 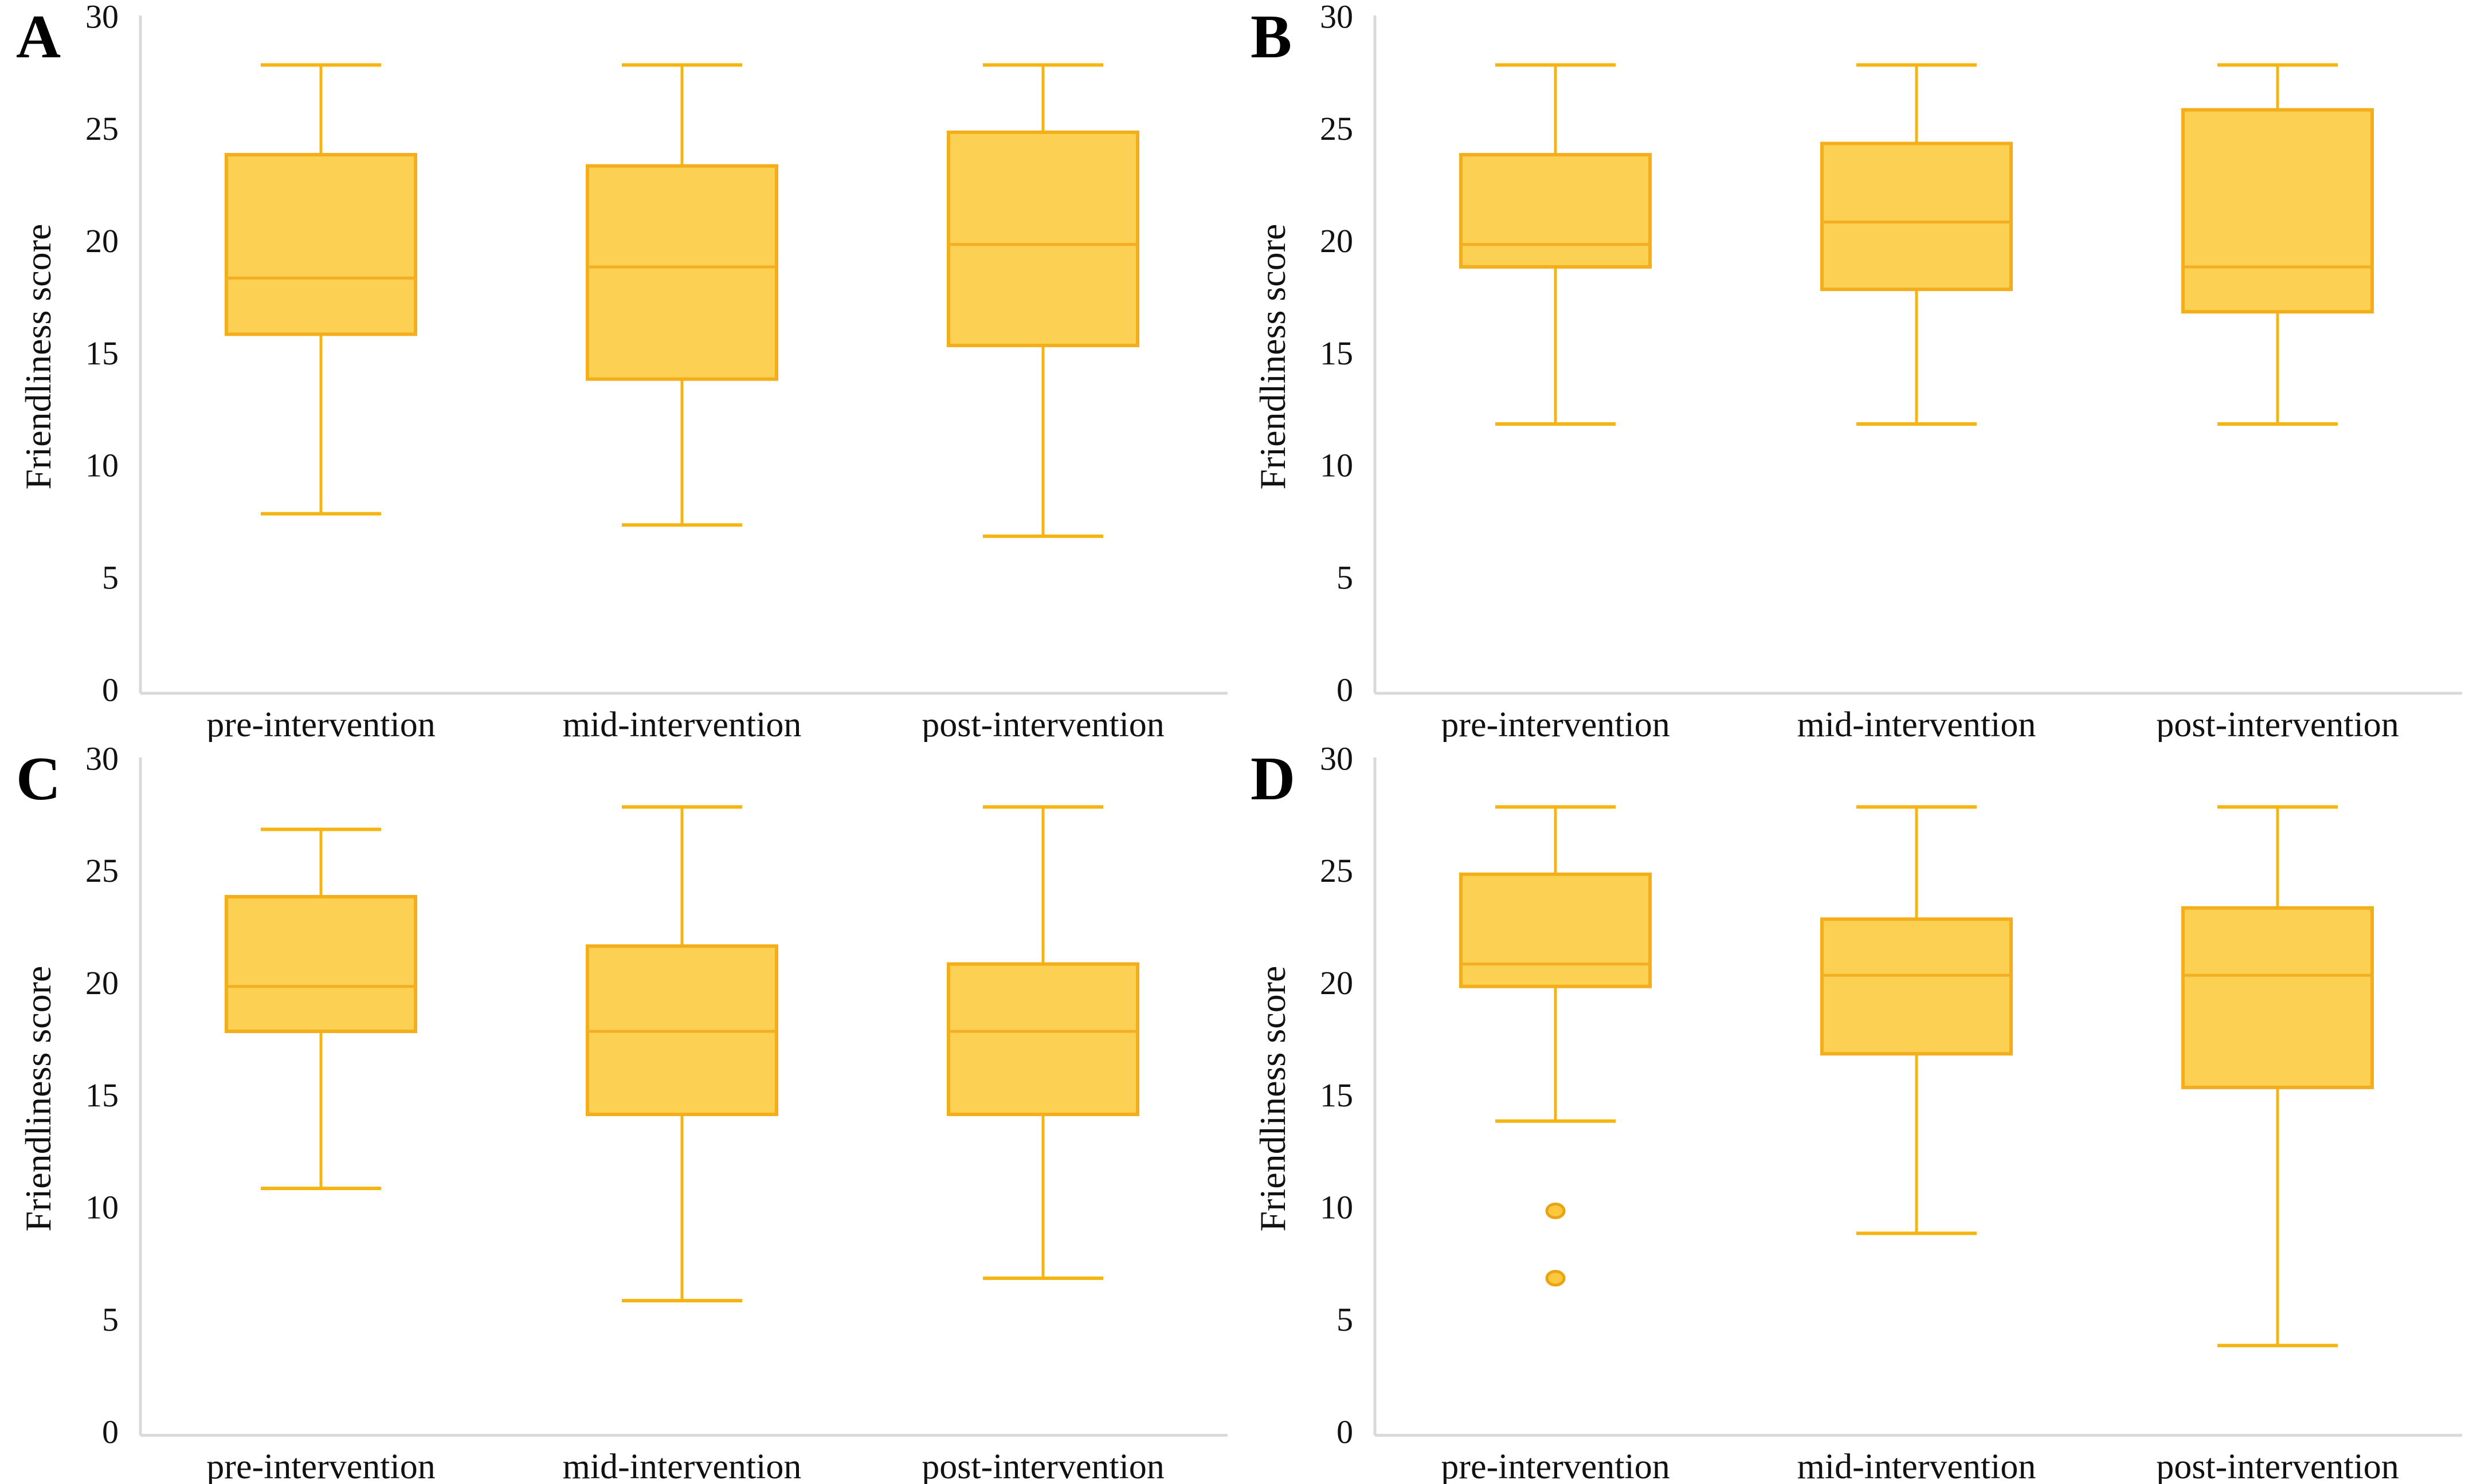 I want to click on panel-letter: A, so click(x=38, y=37).